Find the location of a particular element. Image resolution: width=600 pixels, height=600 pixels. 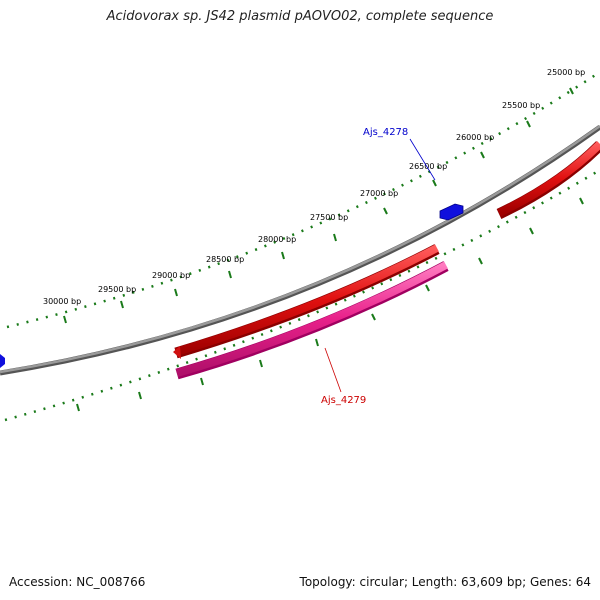

gene-label-ajs-4278: Ajs_4278 is located at coordinates (385, 132).